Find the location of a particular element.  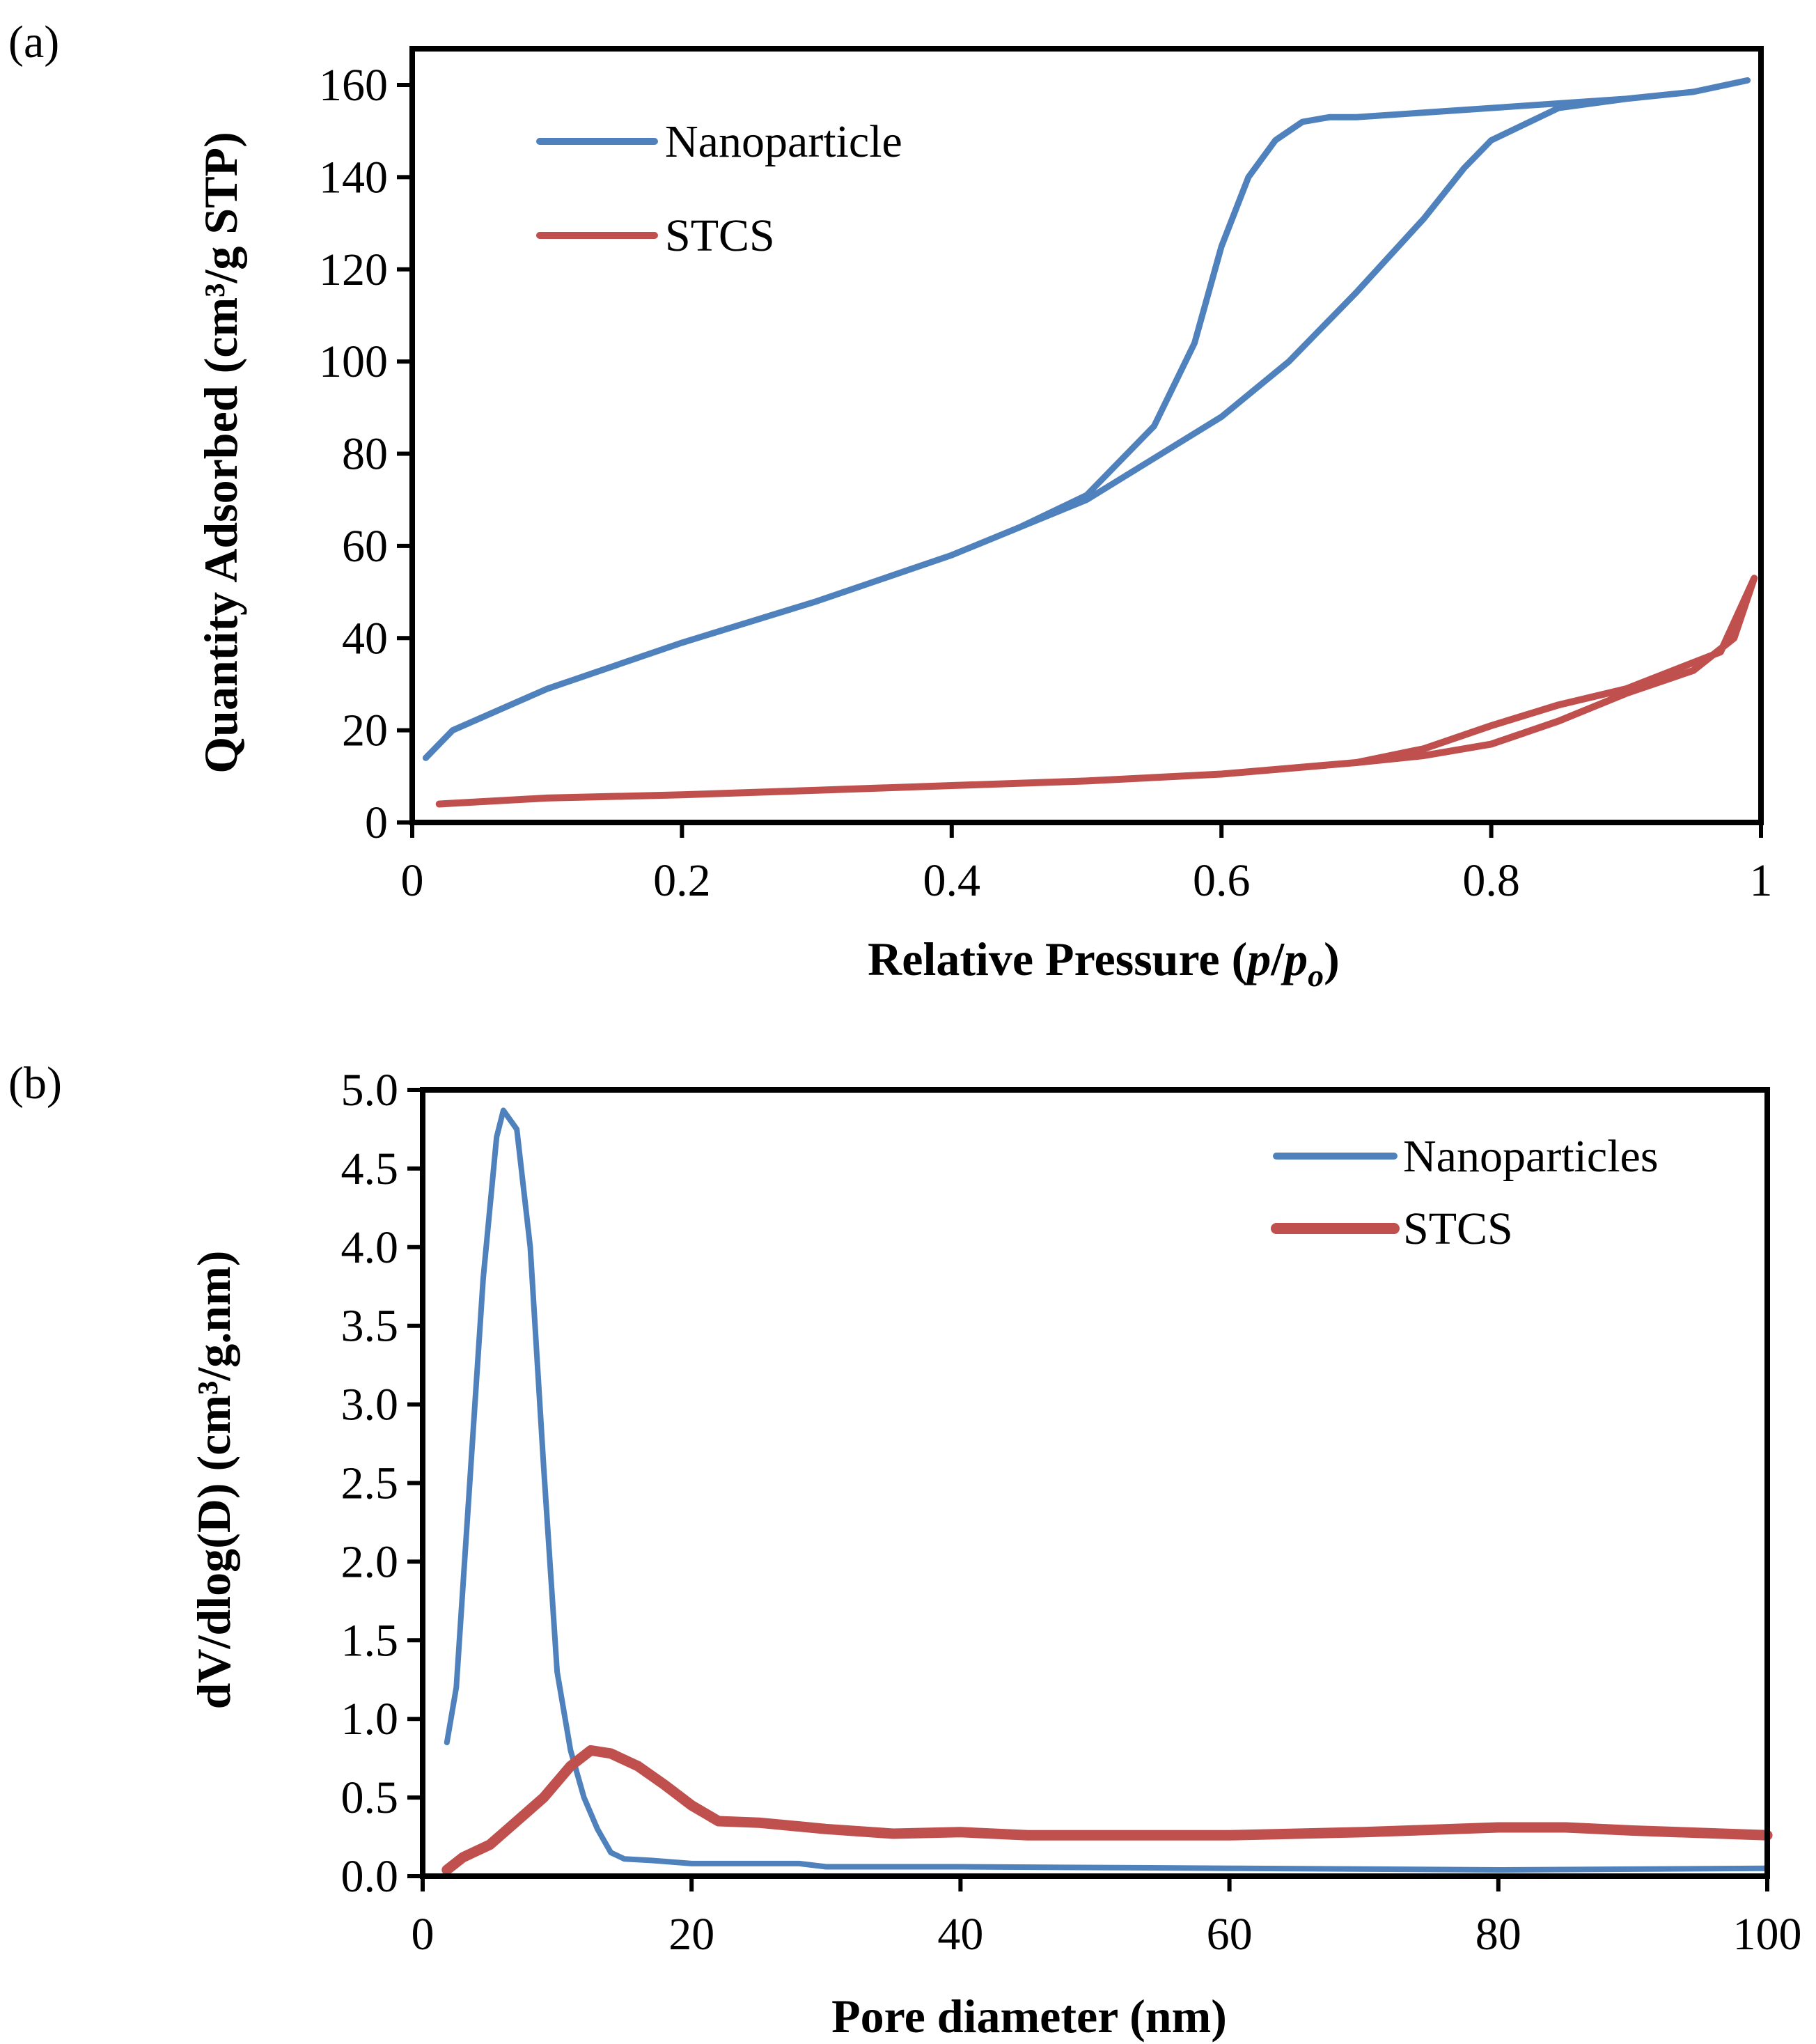

b-y-tick-label: 5.0 is located at coordinates (370, 1090).